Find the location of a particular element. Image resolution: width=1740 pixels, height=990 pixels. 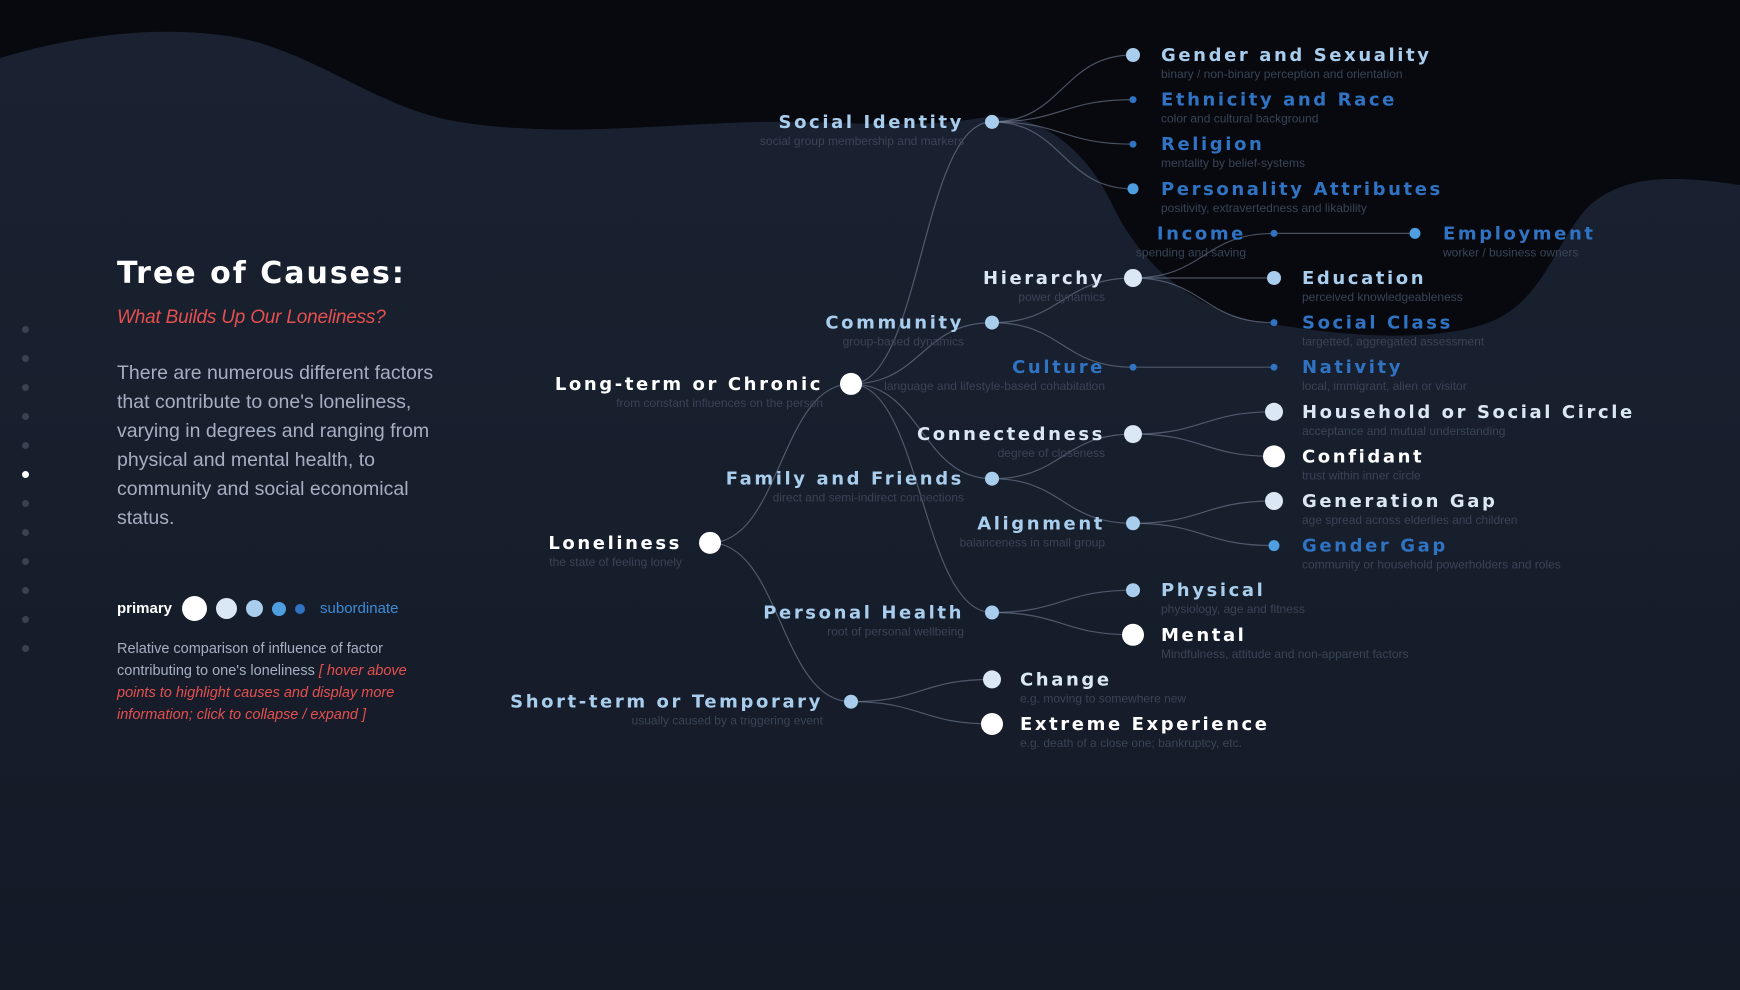

node-label: Alignment is located at coordinates (1041, 523).